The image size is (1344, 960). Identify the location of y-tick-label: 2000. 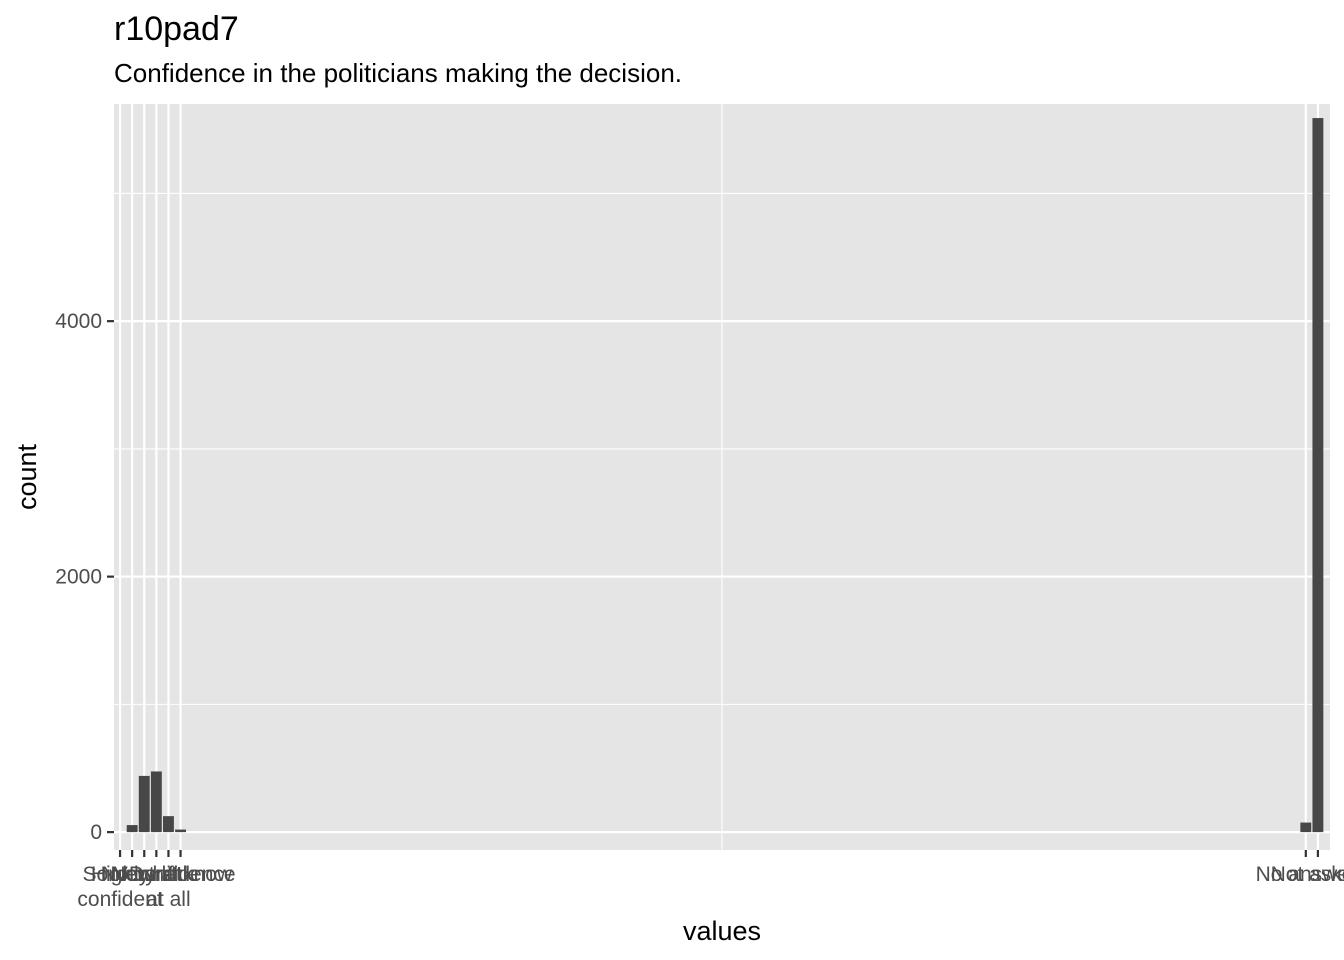
(78, 577).